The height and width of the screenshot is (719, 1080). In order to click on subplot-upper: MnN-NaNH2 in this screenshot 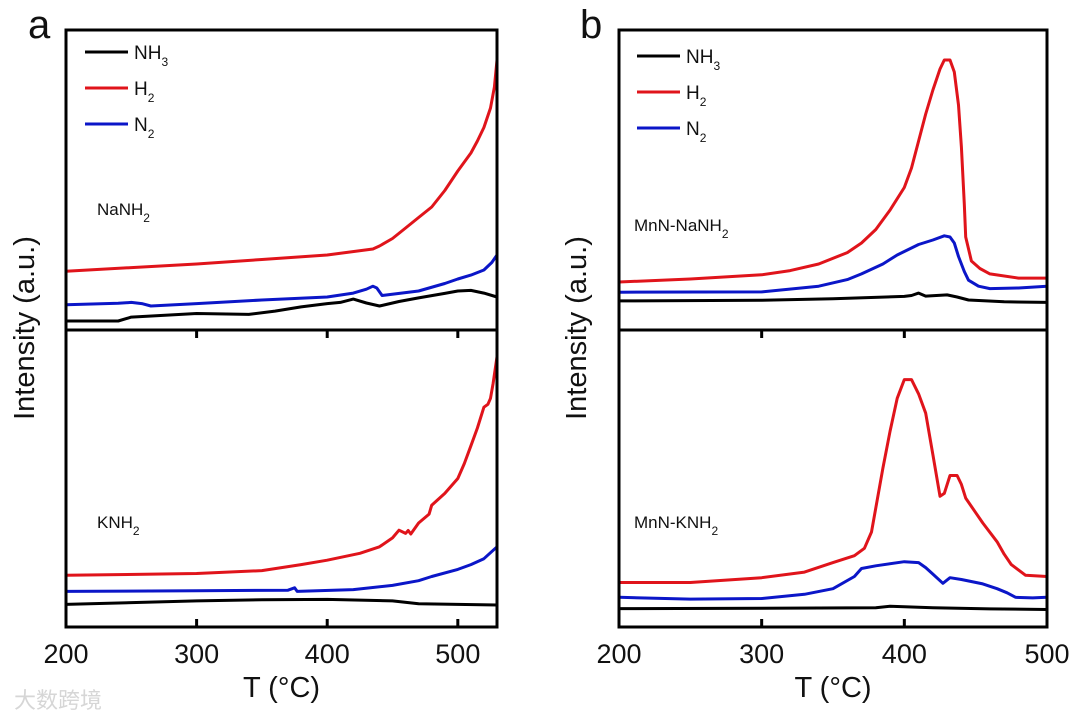, I will do `click(833, 181)`.